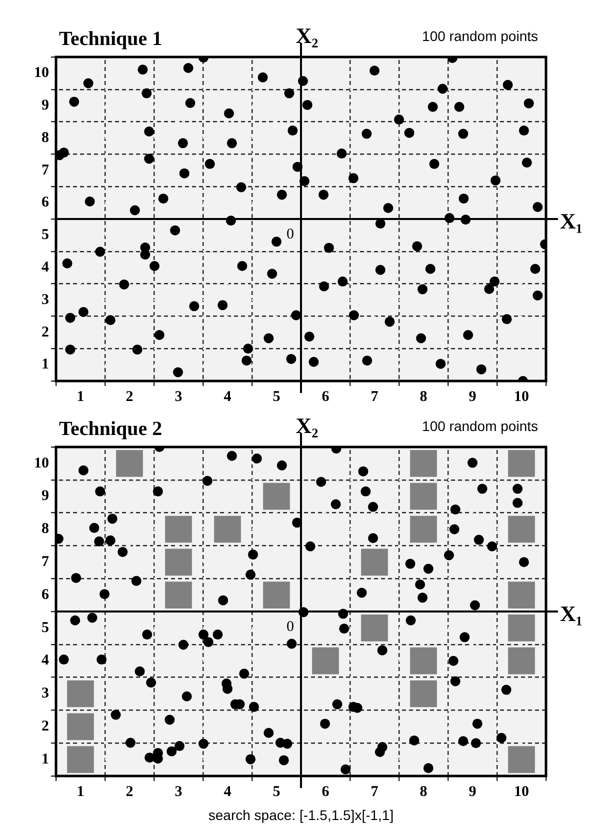  What do you see at coordinates (110, 429) in the screenshot?
I see `chart-title: Technique 2` at bounding box center [110, 429].